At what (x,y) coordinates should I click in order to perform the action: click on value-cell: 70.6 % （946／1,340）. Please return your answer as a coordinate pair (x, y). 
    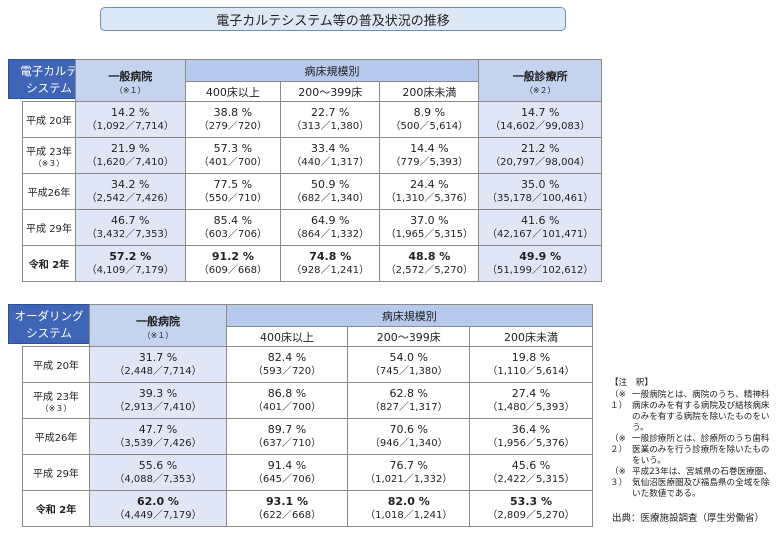
    Looking at the image, I should click on (409, 436).